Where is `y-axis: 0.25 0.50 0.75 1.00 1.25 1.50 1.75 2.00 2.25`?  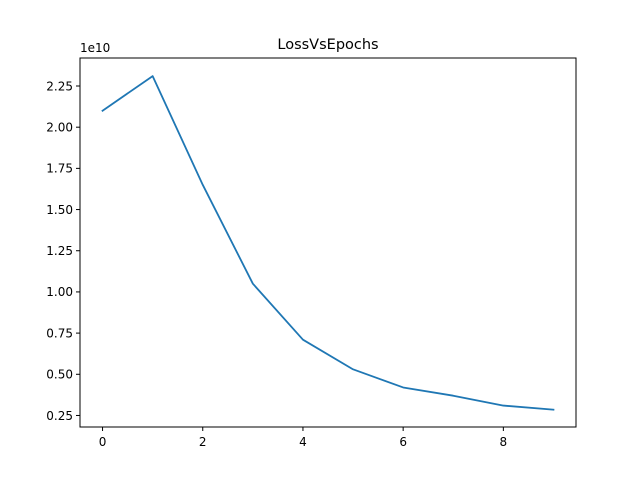
y-axis: 0.25 0.50 0.75 1.00 1.25 1.50 1.75 2.00 2.25 is located at coordinates (63, 251).